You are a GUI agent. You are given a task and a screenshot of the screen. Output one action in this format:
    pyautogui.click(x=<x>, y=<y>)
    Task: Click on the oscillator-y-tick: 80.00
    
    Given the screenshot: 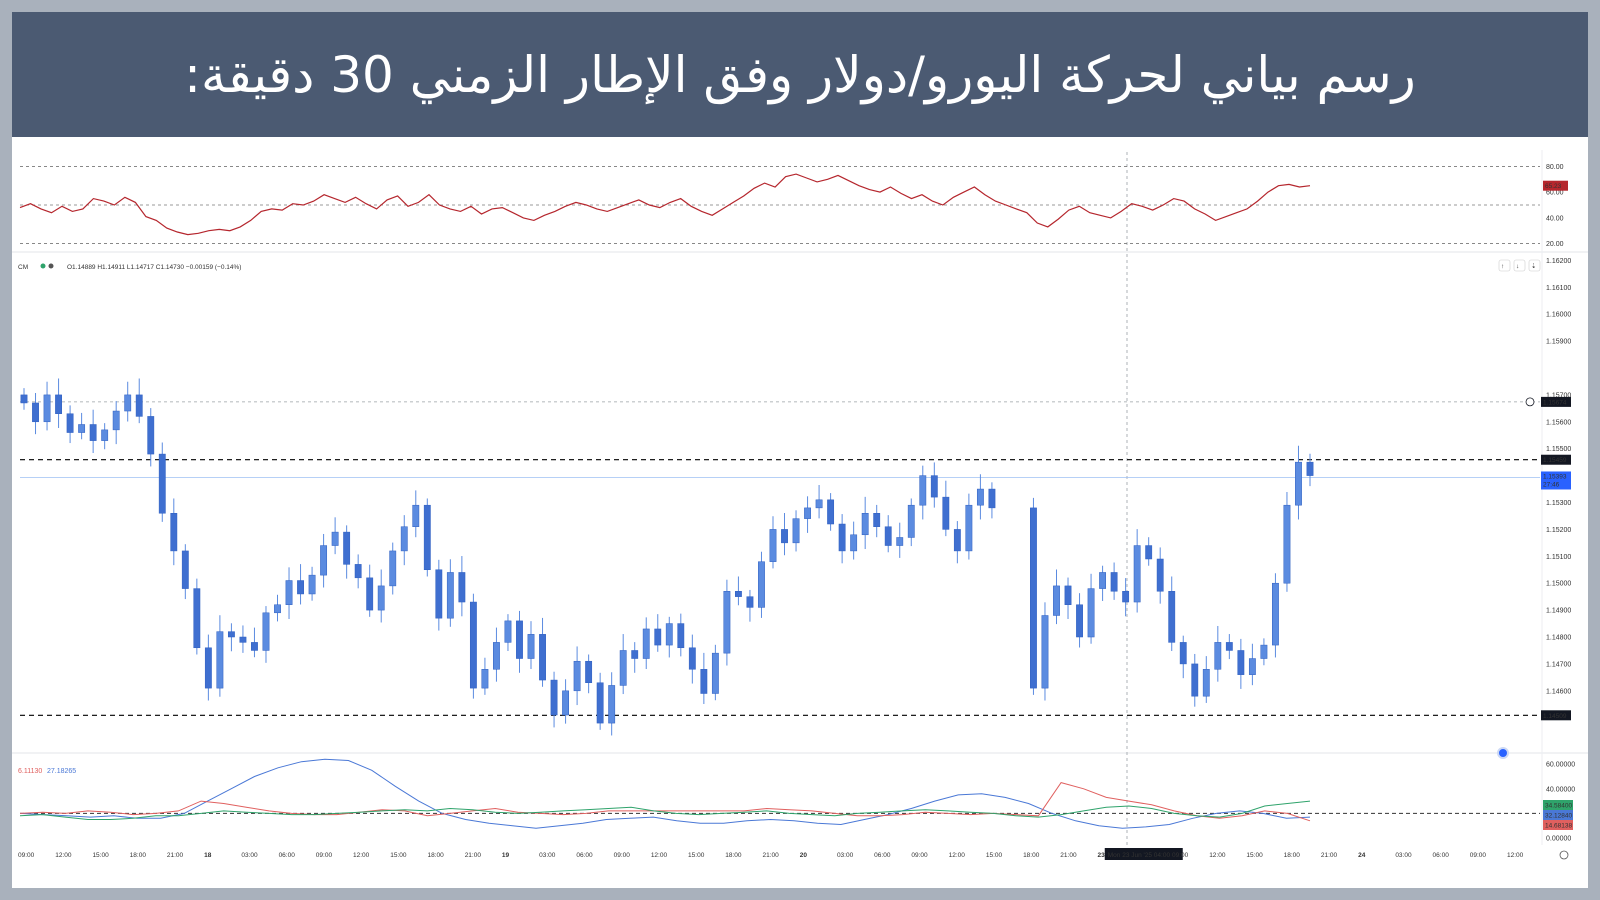 What is the action you would take?
    pyautogui.click(x=1555, y=167)
    